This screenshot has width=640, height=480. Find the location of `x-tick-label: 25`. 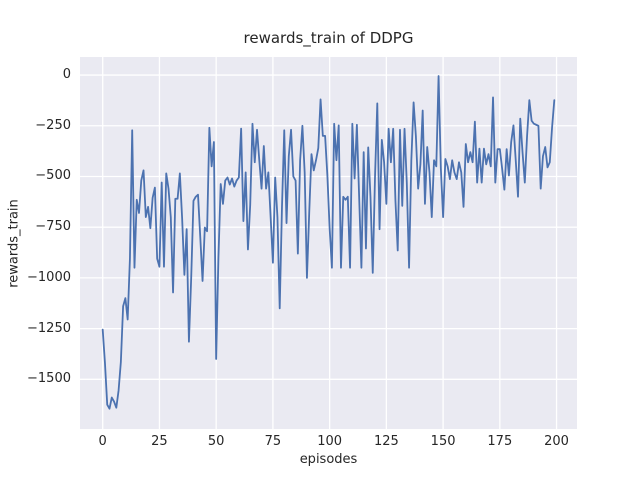

x-tick-label: 25 is located at coordinates (159, 441).